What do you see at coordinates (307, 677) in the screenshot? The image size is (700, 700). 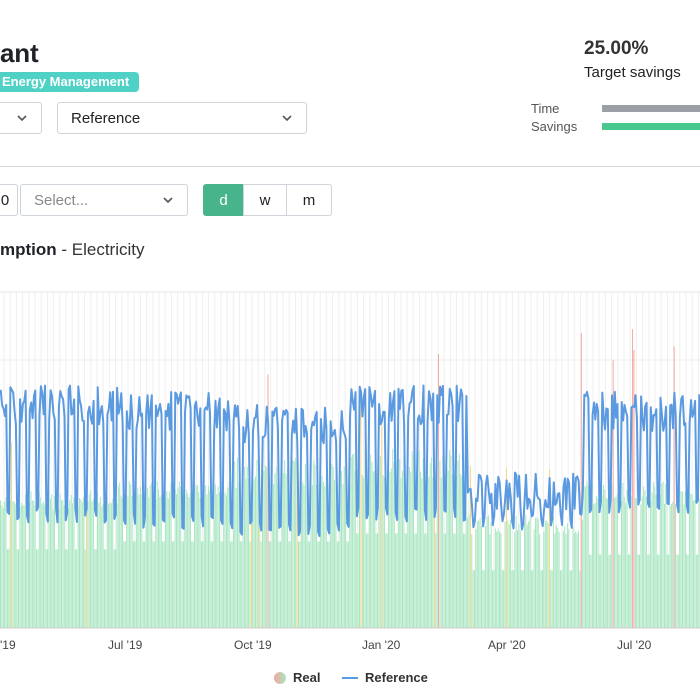 I see `legend-label-real: Real` at bounding box center [307, 677].